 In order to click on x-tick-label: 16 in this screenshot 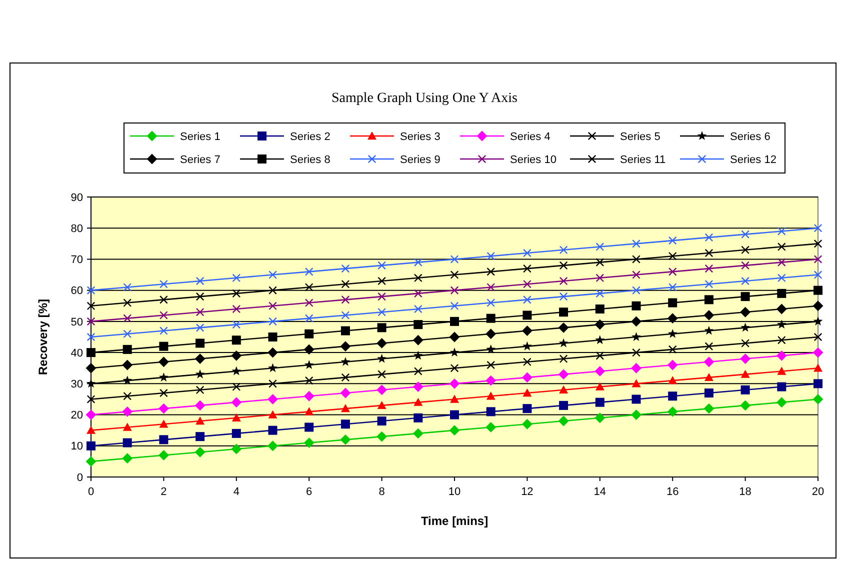, I will do `click(672, 492)`.